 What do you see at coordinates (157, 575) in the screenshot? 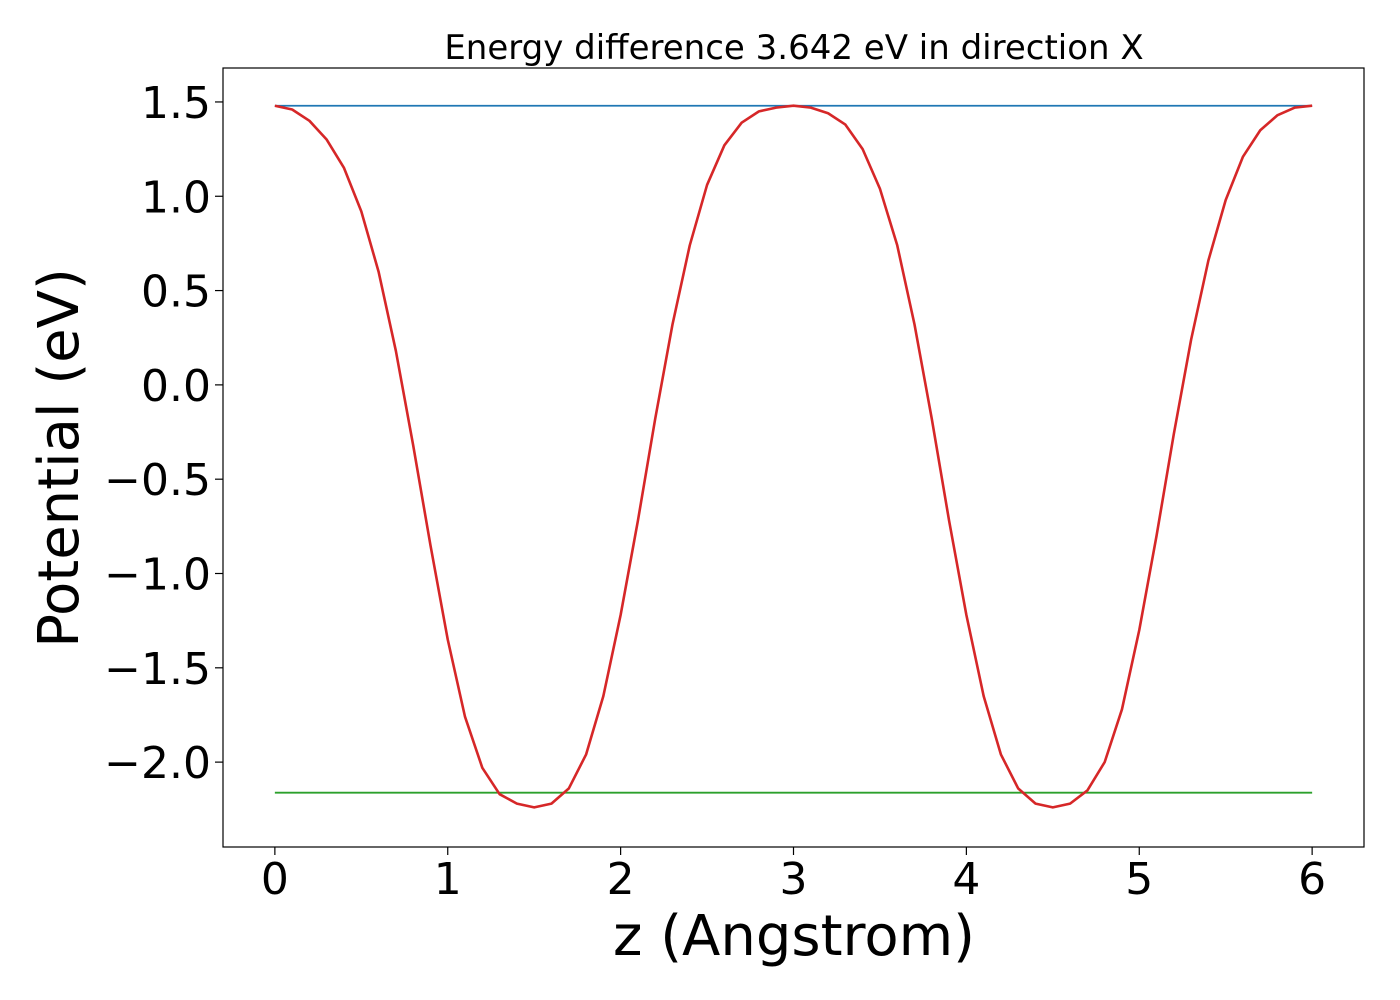
I see `y-tick-label: −1.0` at bounding box center [157, 575].